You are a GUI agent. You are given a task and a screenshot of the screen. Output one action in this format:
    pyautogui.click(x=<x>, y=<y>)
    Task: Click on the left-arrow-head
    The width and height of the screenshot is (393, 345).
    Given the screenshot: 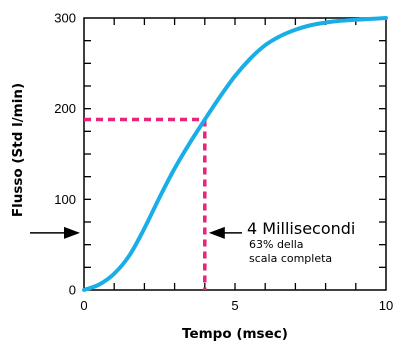 What is the action you would take?
    pyautogui.click(x=72, y=232)
    